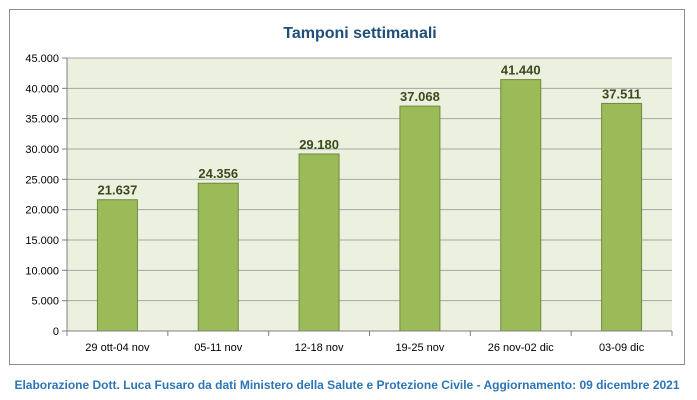  I want to click on y-tick-label: 30.000, so click(42, 150).